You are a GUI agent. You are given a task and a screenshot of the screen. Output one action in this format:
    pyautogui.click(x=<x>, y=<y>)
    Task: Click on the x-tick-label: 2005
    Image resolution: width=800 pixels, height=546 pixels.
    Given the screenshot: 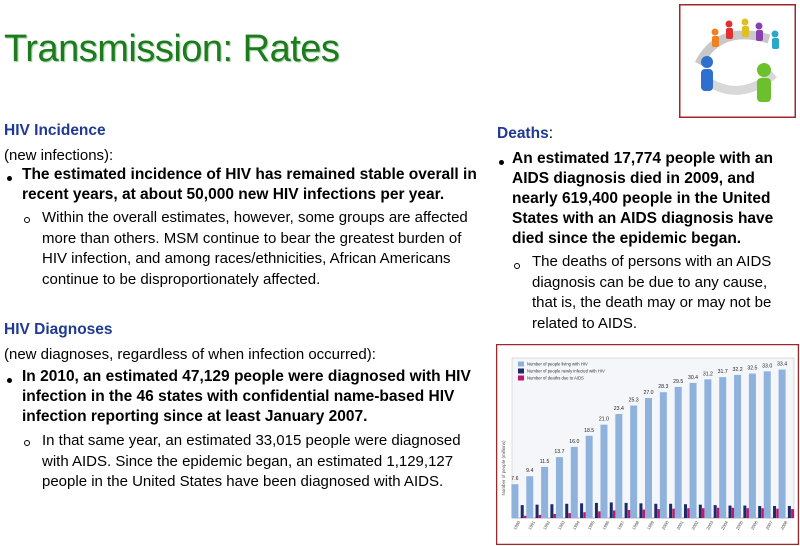 What is the action you would take?
    pyautogui.click(x=739, y=524)
    